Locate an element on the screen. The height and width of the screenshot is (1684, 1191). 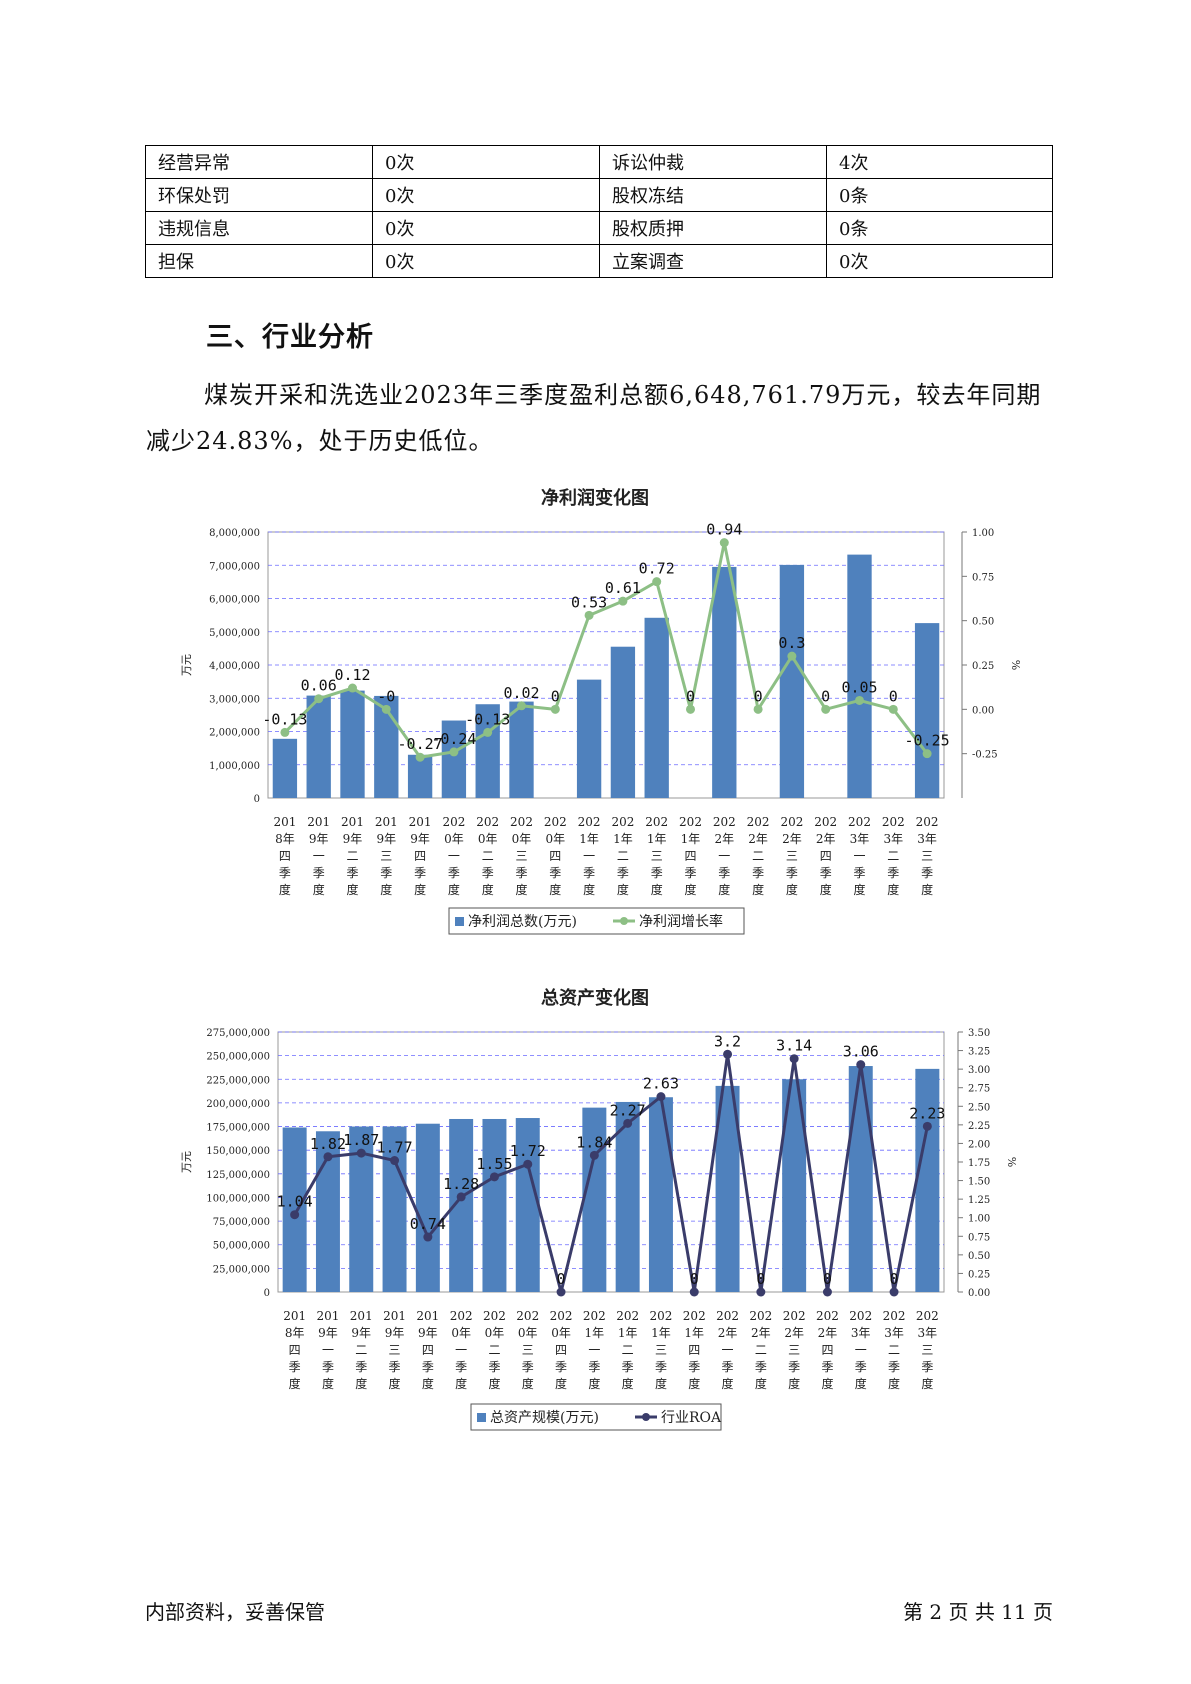
legend-line-label: 净利润增长率 is located at coordinates (681, 921).